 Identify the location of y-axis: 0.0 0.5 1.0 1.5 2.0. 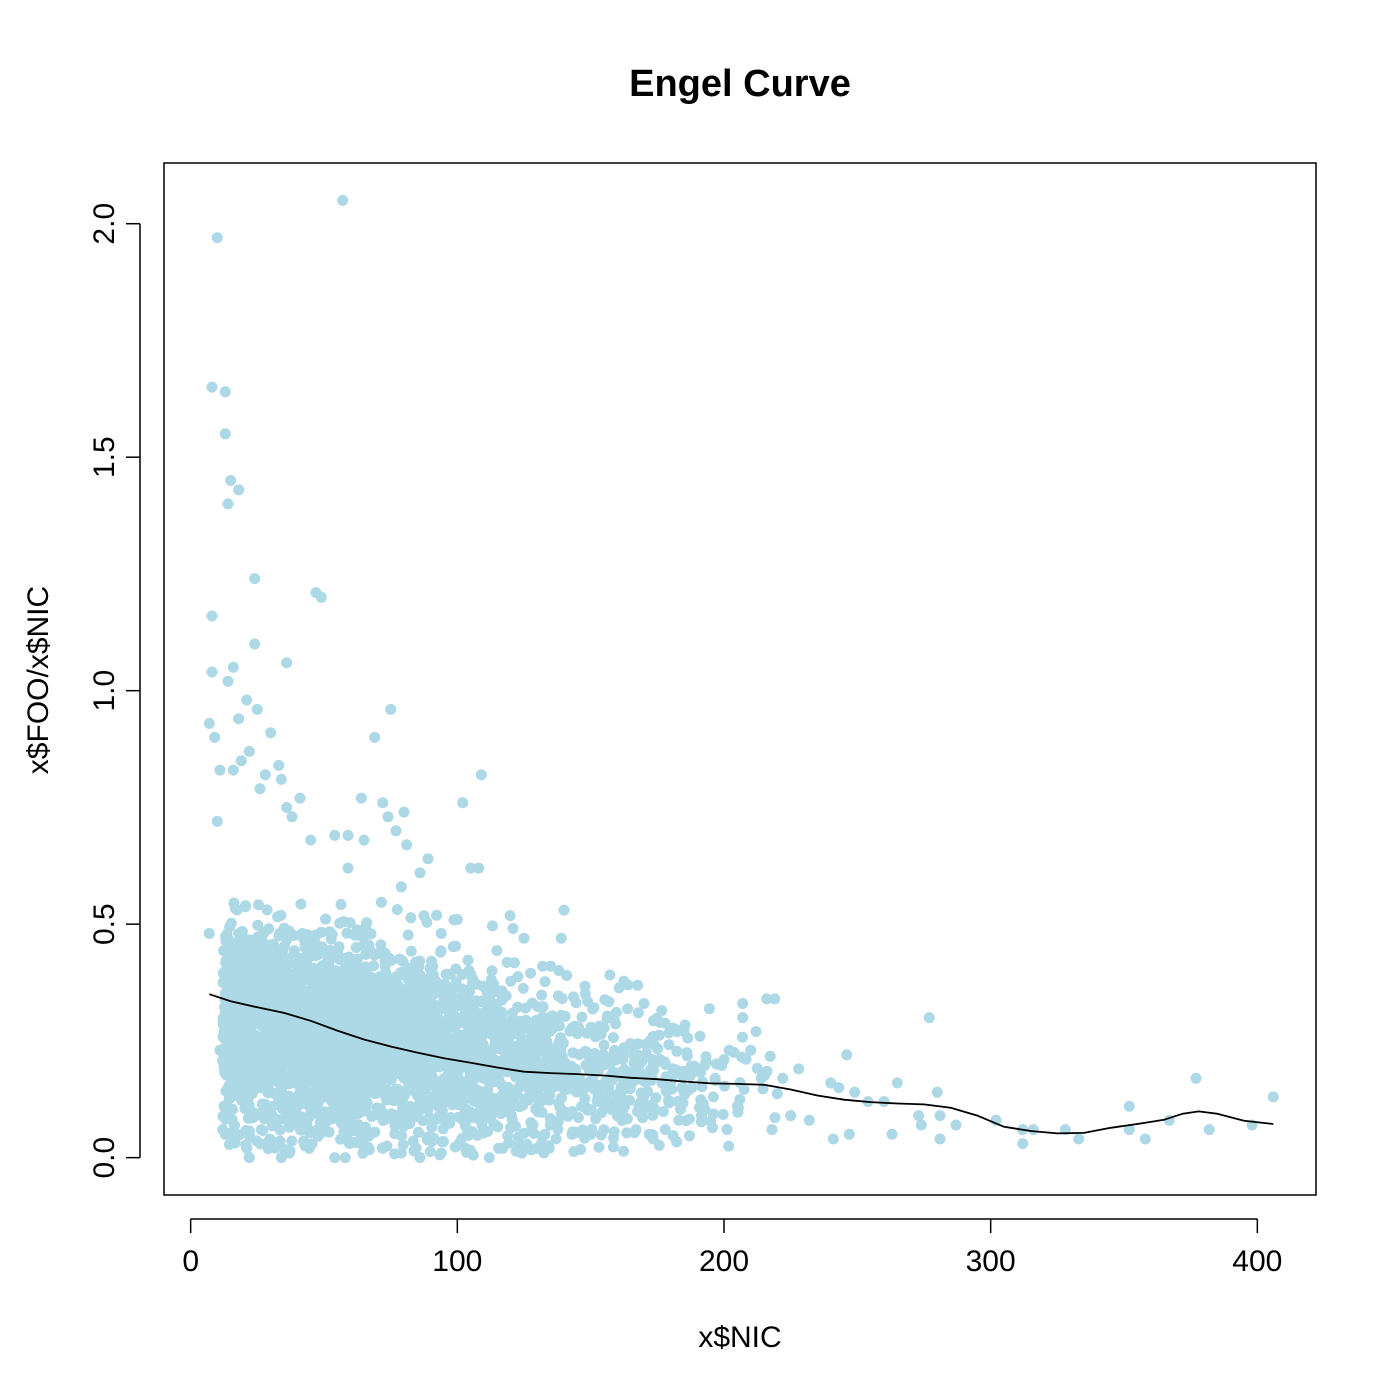
(114, 691).